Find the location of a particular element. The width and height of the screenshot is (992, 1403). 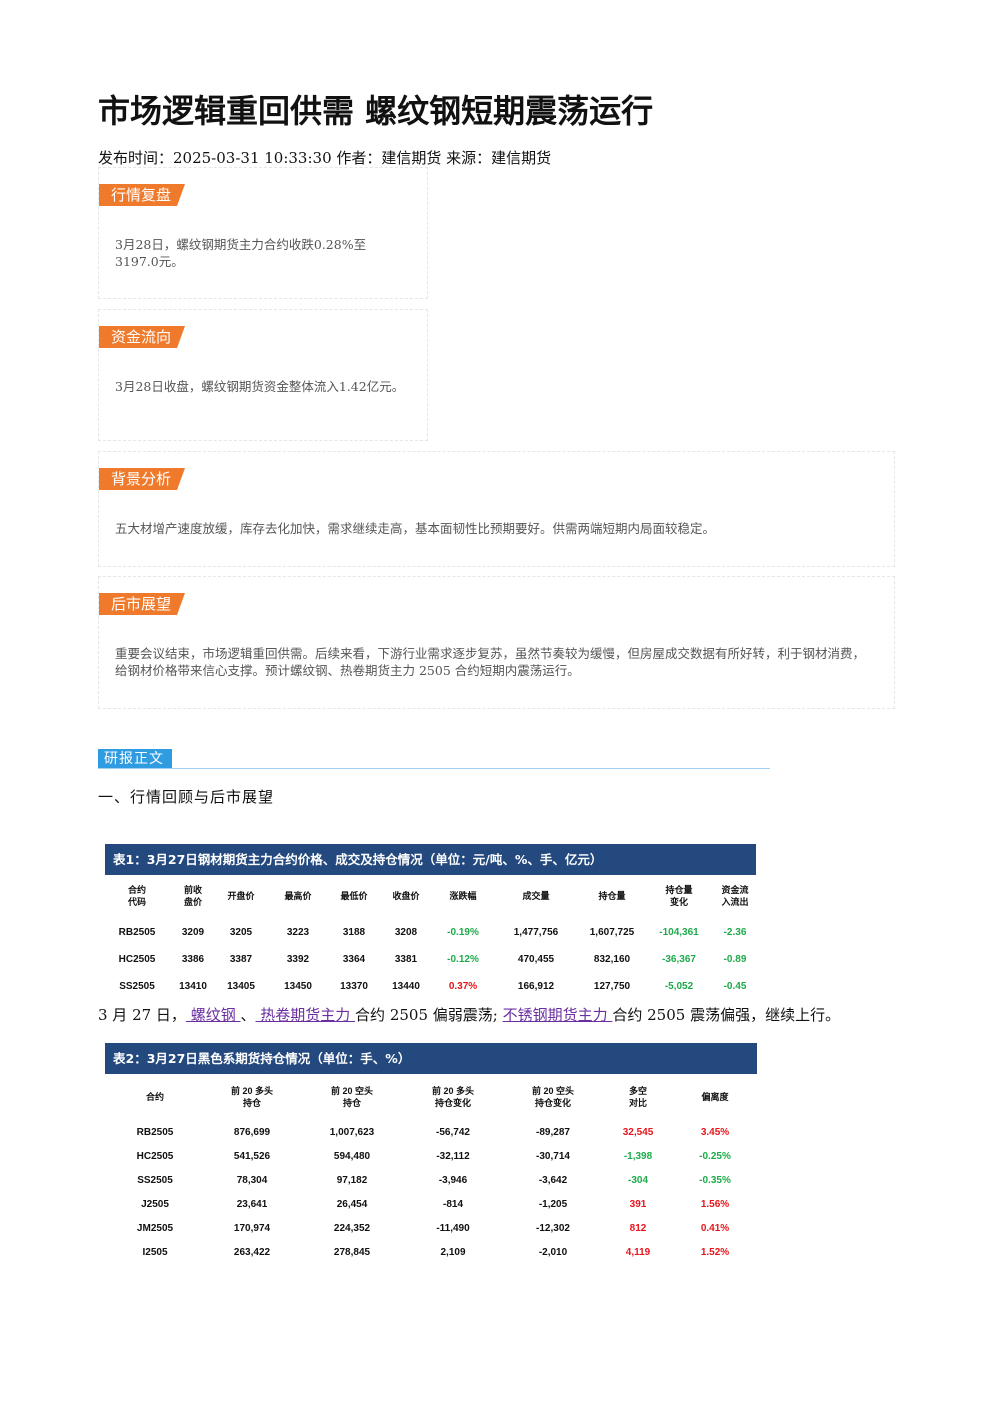

table1-cell: -0.89 is located at coordinates (735, 959).